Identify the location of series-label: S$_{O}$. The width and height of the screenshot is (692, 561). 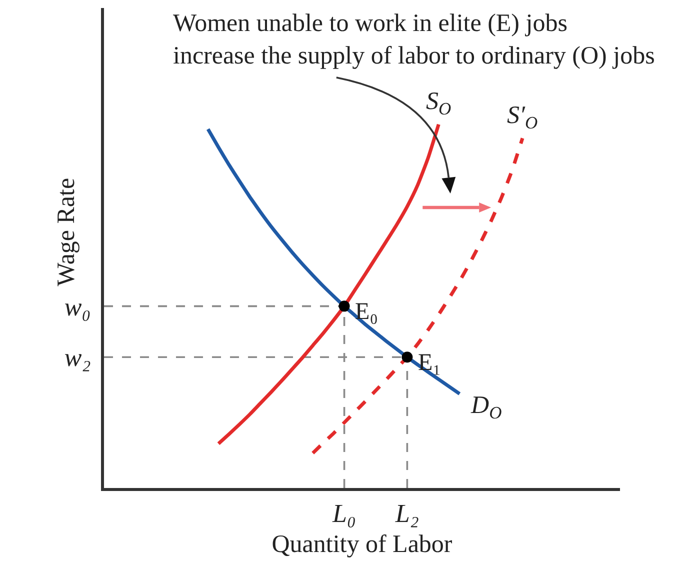
(439, 103).